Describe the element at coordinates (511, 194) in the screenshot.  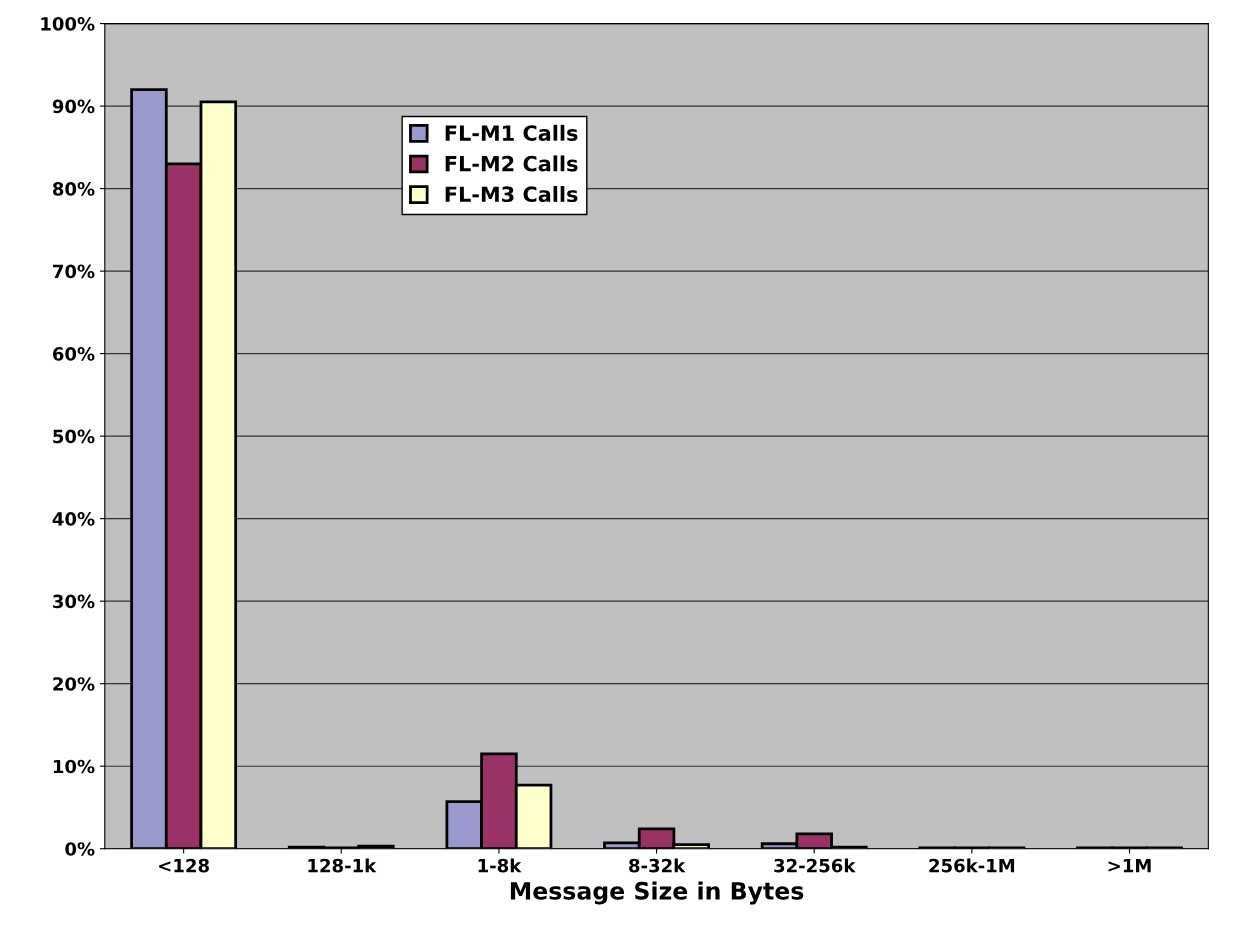
I see `legend-label: FL-M3 Calls` at that location.